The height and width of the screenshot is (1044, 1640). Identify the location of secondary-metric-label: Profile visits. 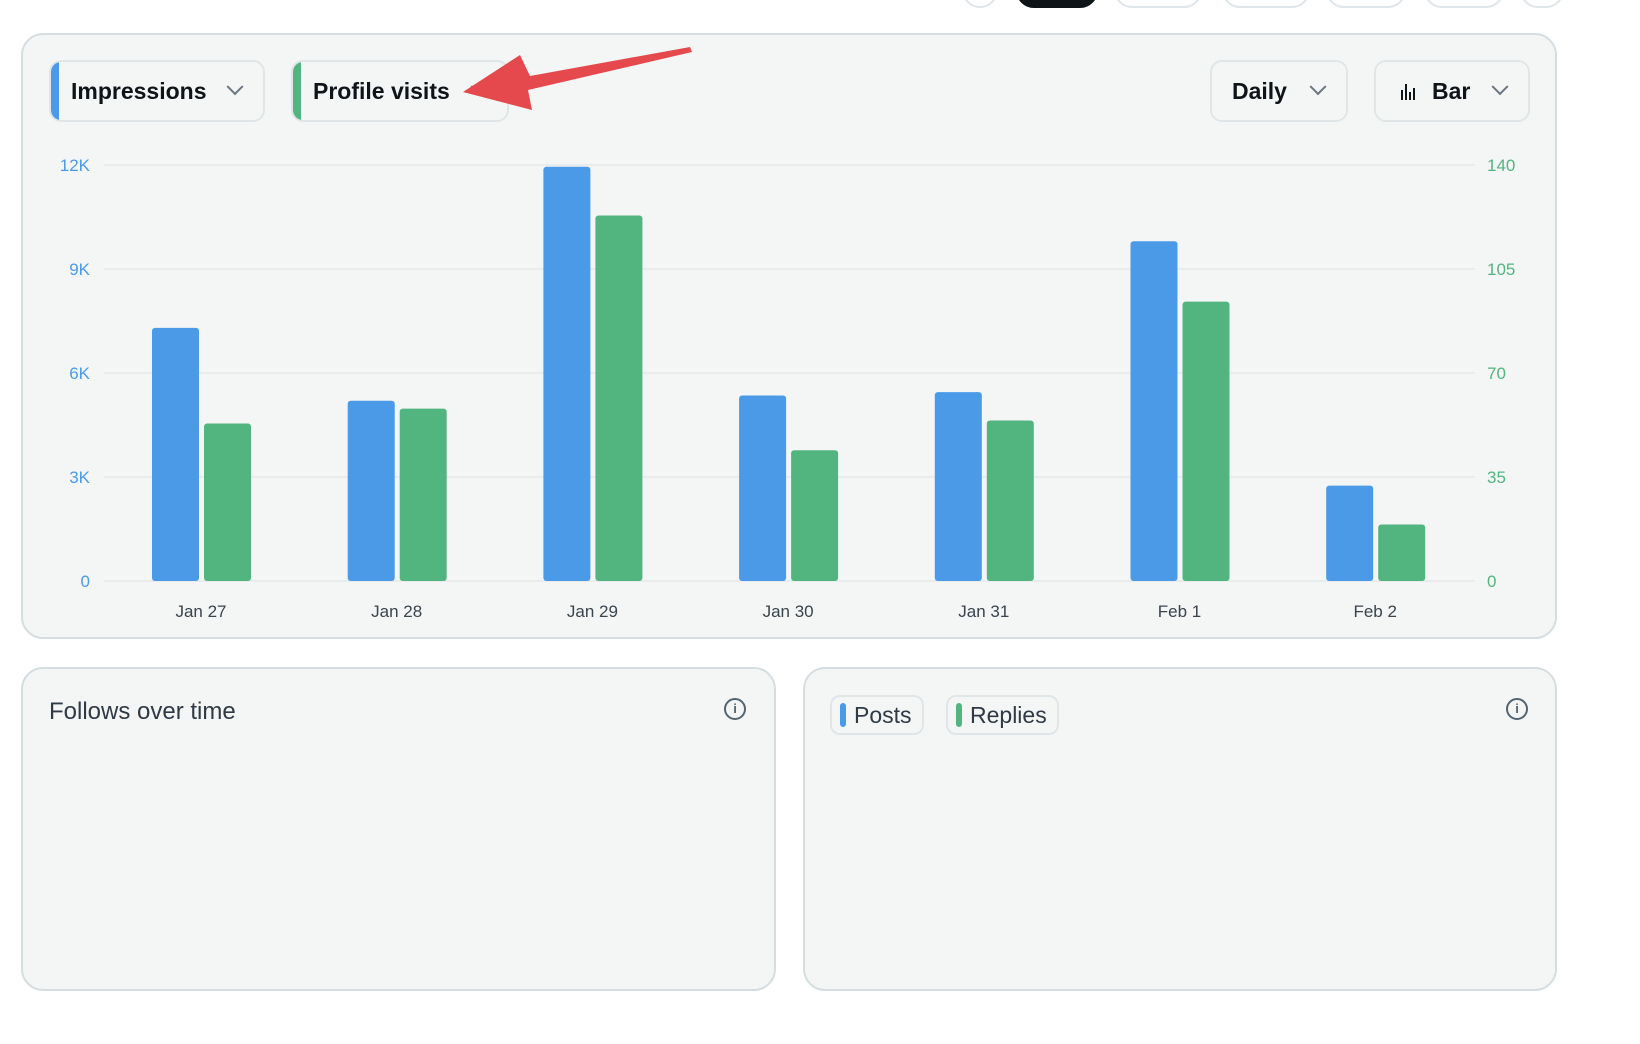
(381, 90).